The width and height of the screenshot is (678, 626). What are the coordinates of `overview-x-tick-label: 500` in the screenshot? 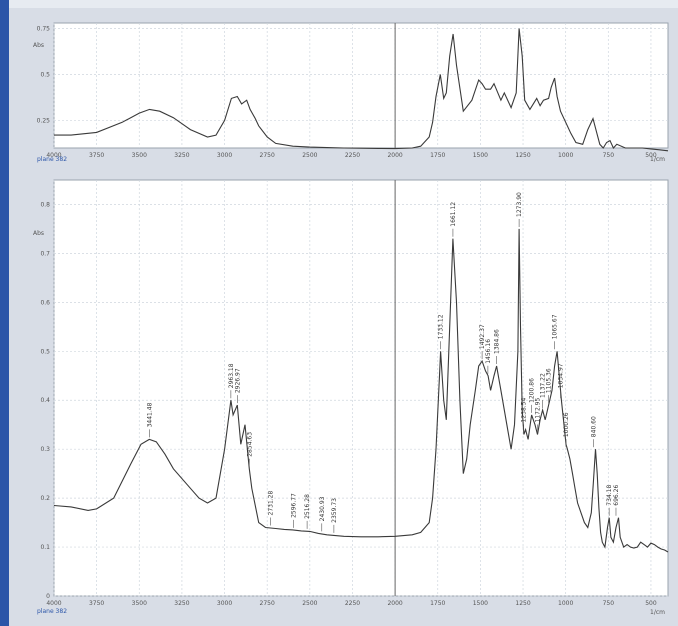 It's located at (651, 155).